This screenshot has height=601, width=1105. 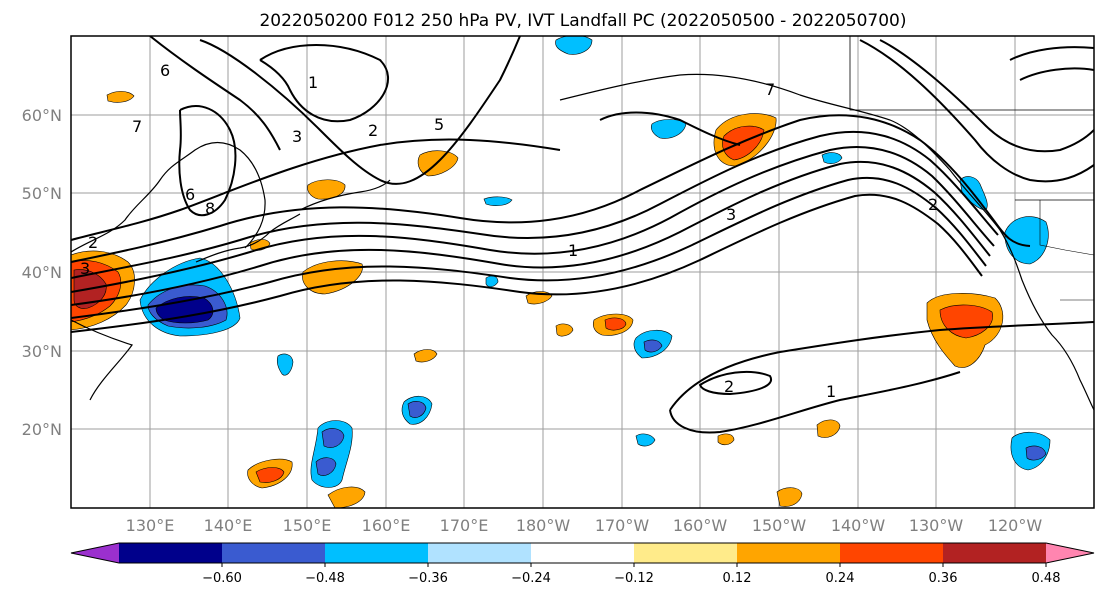 I want to click on lon-label: 160°W, so click(x=700, y=525).